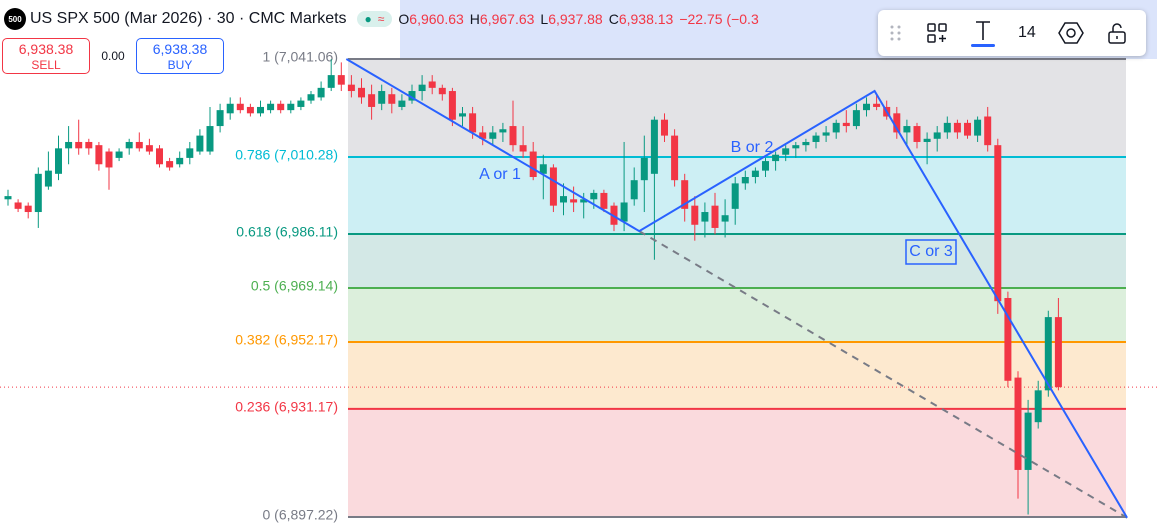 The width and height of the screenshot is (1157, 531). What do you see at coordinates (286, 407) in the screenshot?
I see `fib-label: 0.236 (6,931.17)` at bounding box center [286, 407].